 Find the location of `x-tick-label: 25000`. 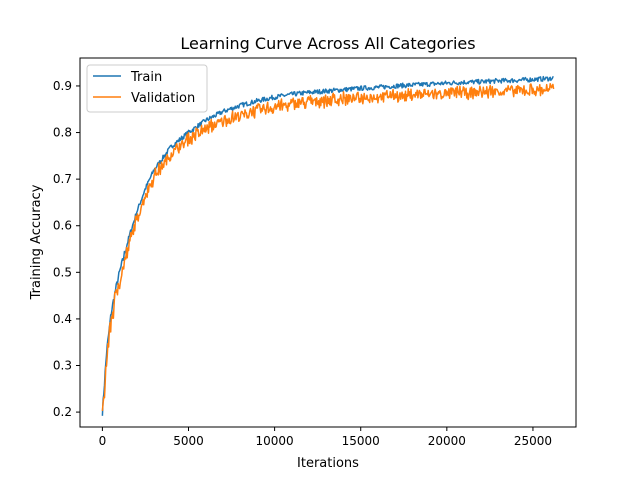

x-tick-label: 25000 is located at coordinates (533, 441).